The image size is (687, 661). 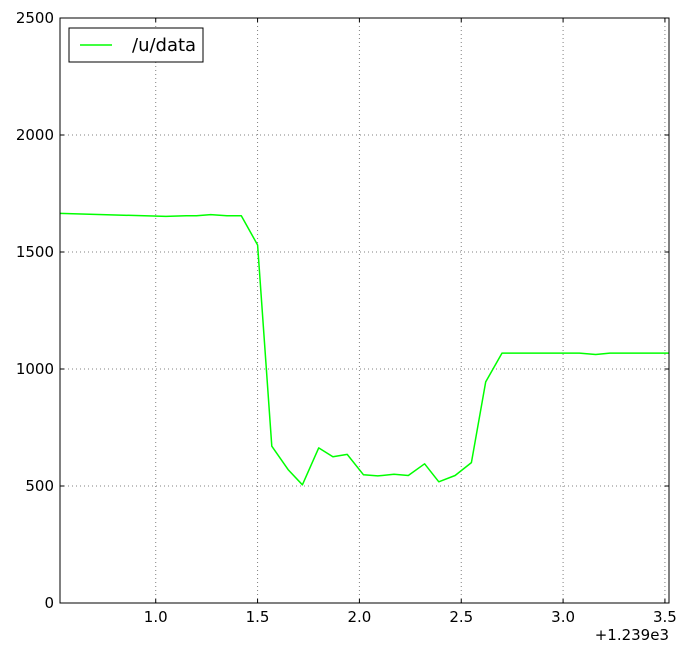 I want to click on y-tick-labels: 0 500 1000 1500 2000 2500, so click(x=35, y=310).